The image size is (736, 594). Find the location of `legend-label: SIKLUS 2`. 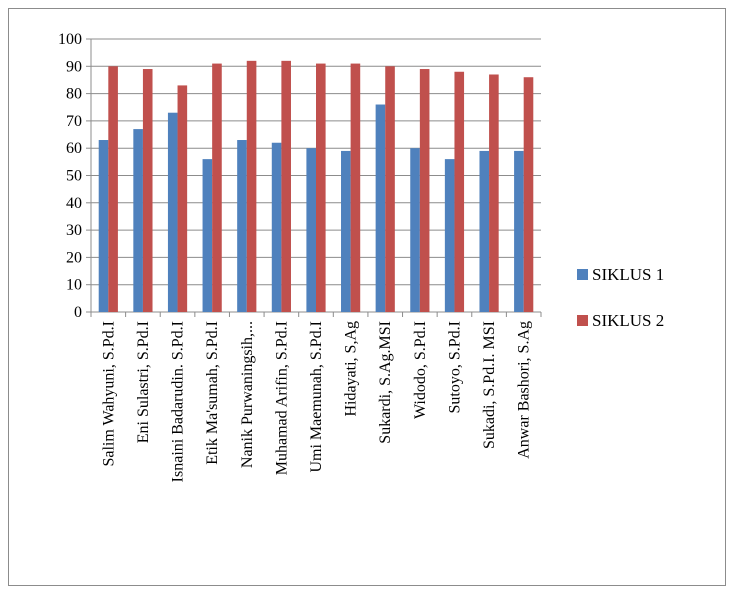

legend-label: SIKLUS 2 is located at coordinates (628, 320).